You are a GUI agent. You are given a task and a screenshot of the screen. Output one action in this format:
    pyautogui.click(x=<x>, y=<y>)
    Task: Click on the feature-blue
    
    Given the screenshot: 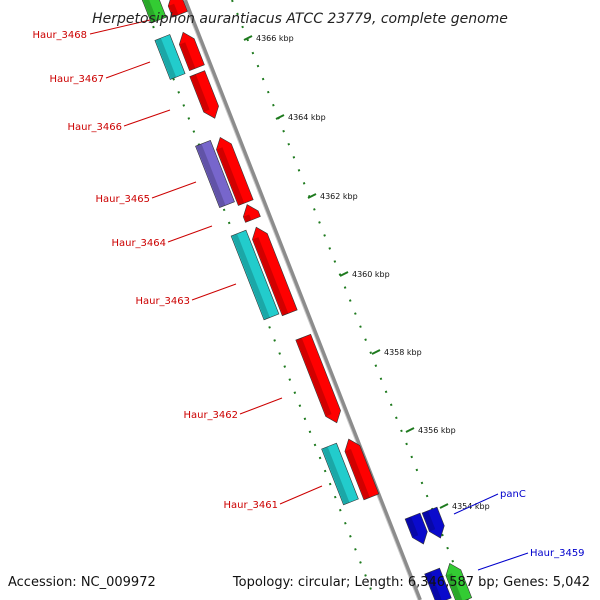 What is the action you would take?
    pyautogui.click(x=438, y=583)
    